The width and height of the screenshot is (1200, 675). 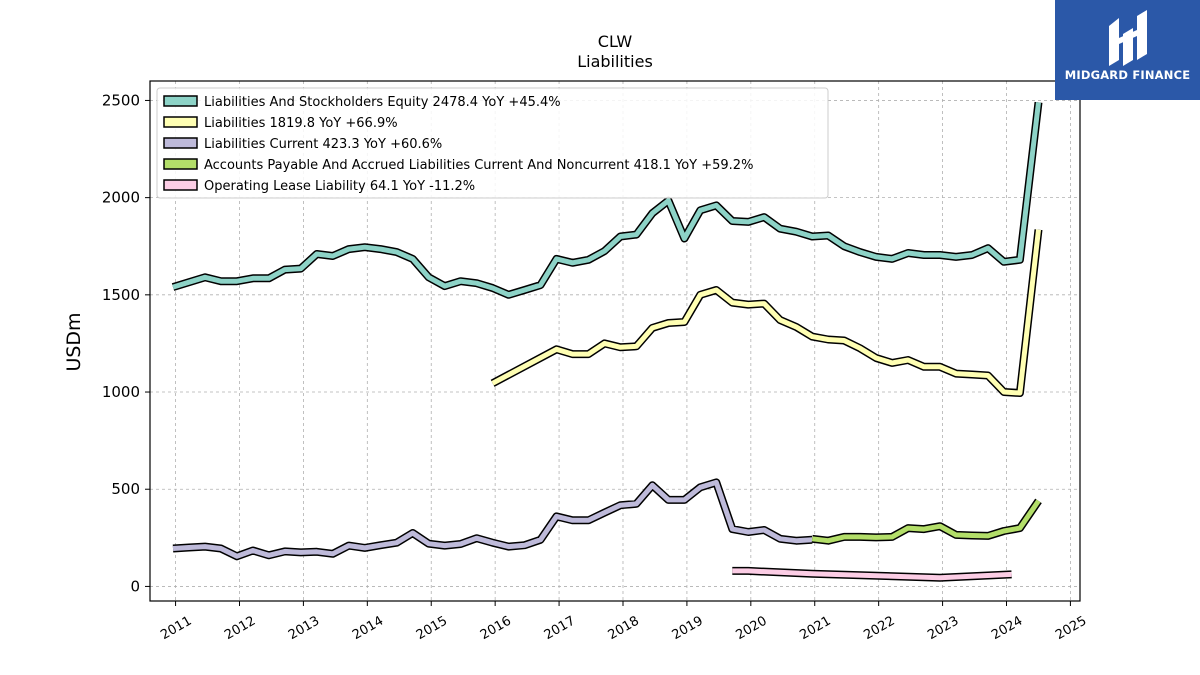 I want to click on y-axis-label: USDm, so click(x=74, y=341).